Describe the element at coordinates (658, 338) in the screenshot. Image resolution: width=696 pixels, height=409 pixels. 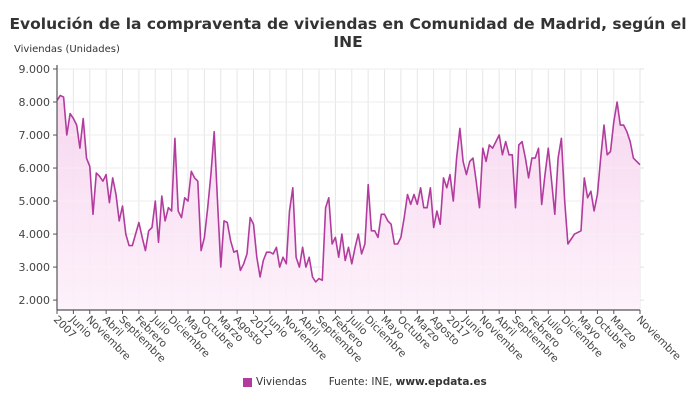
I see `x-tick-label: Noviembre` at that location.